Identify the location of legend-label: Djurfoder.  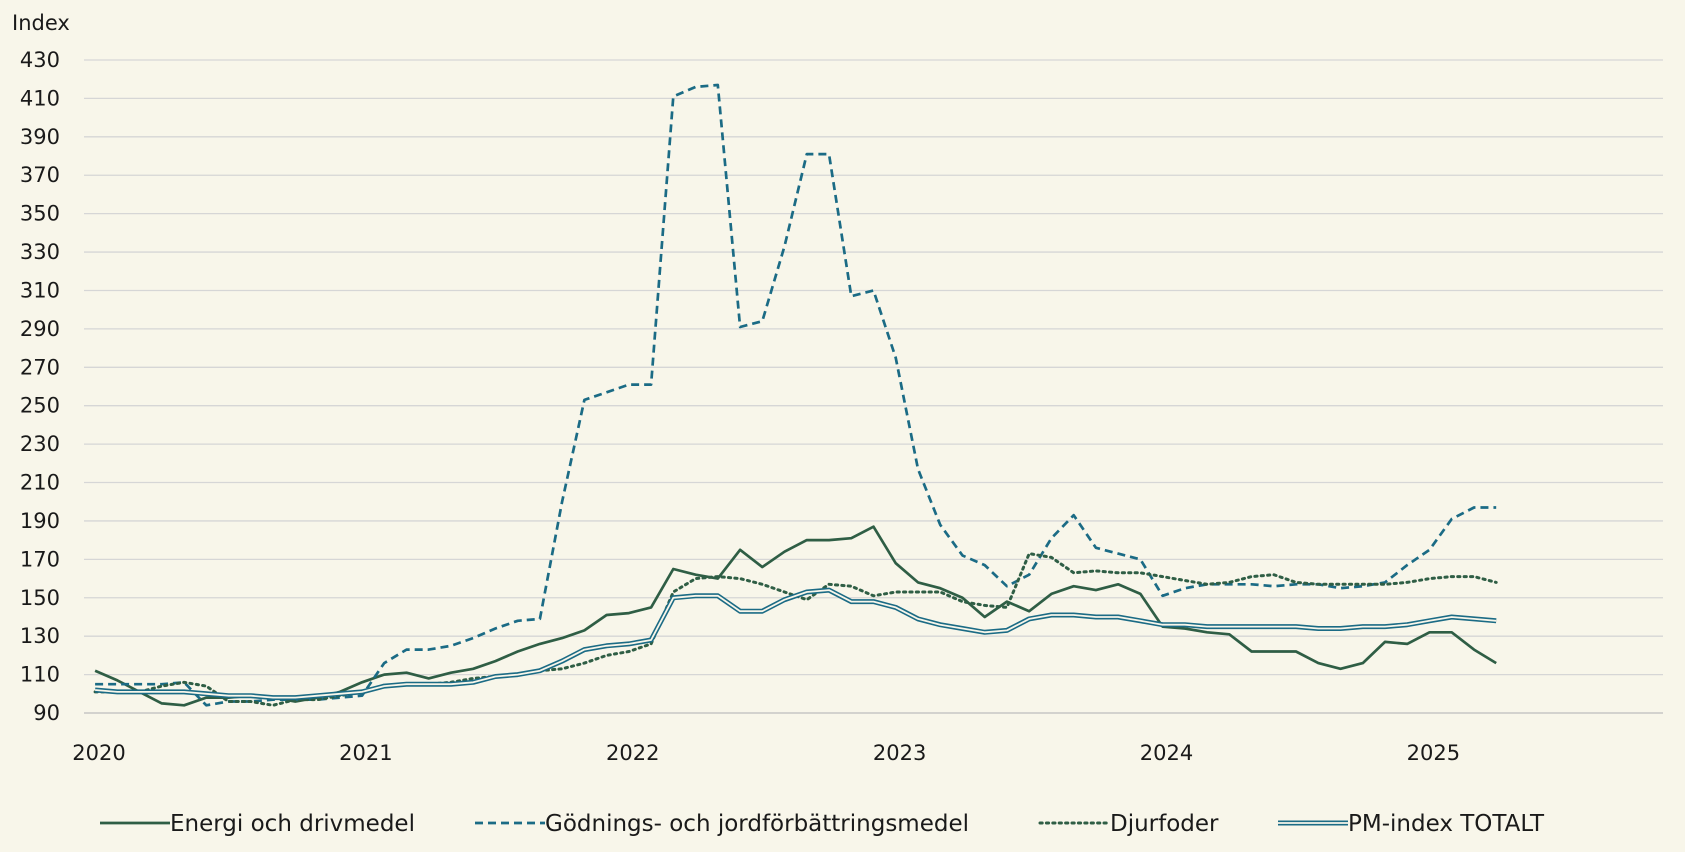
(1164, 824).